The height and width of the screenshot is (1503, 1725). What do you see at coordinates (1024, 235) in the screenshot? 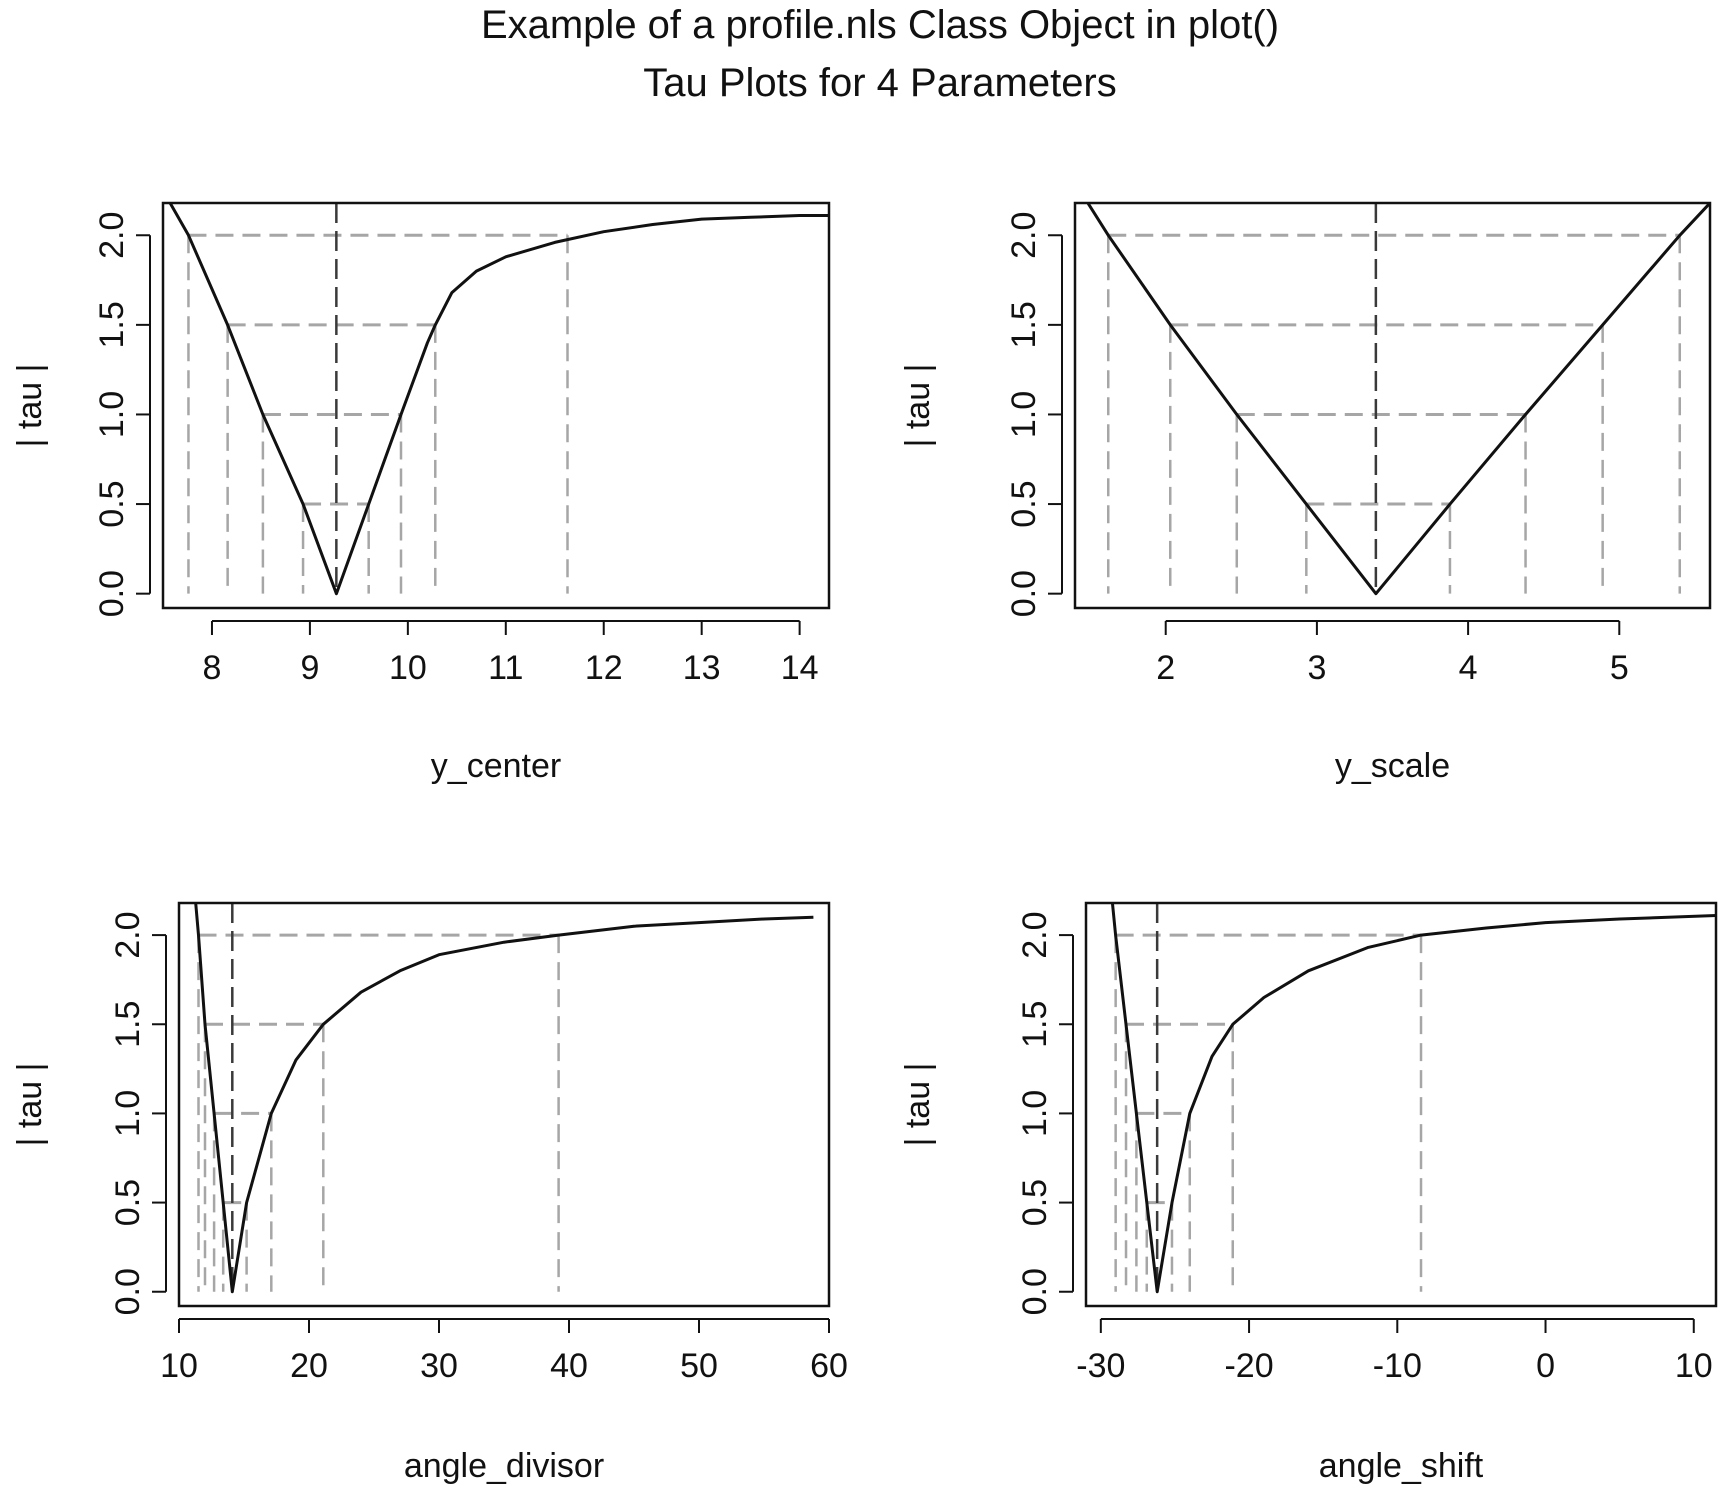
I see `chart-1-y-tick-label-4: 2.0` at bounding box center [1024, 235].